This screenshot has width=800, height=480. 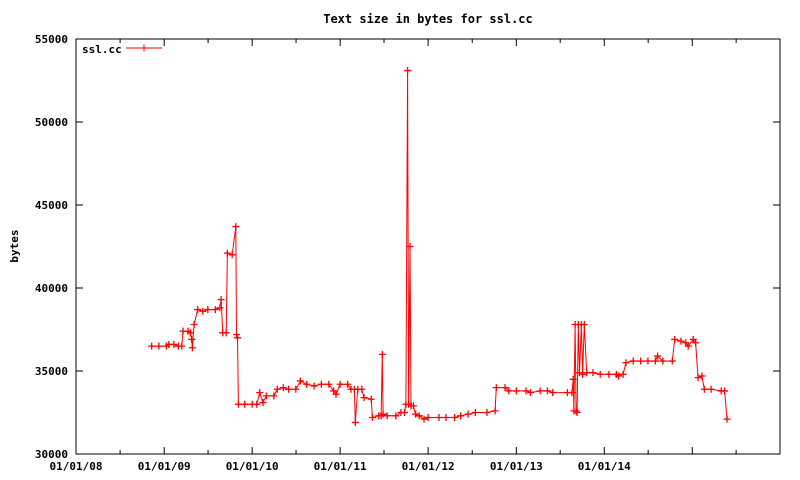 I want to click on x-tick-label: 01/01/13, so click(x=516, y=466).